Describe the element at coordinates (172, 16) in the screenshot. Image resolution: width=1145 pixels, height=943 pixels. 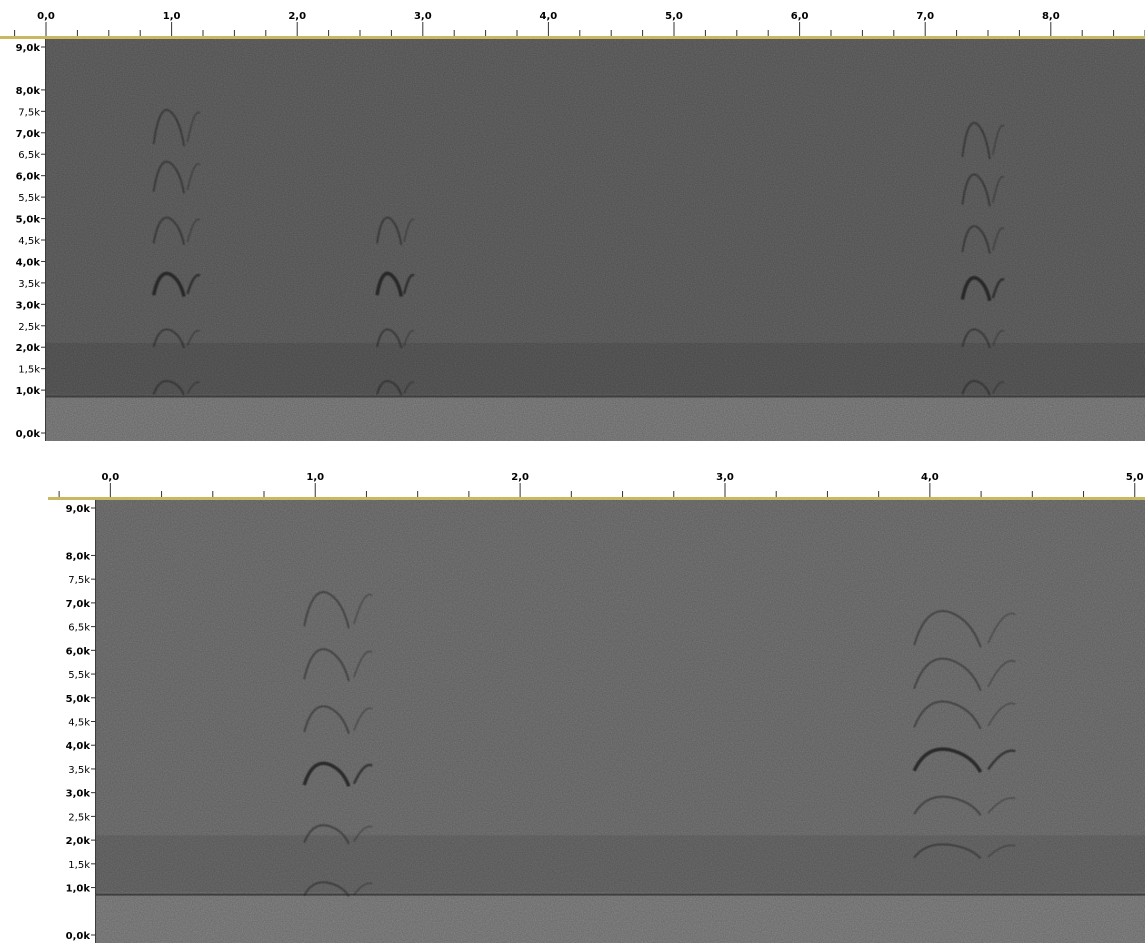
I see `top-time-tick-label: 1,0` at that location.